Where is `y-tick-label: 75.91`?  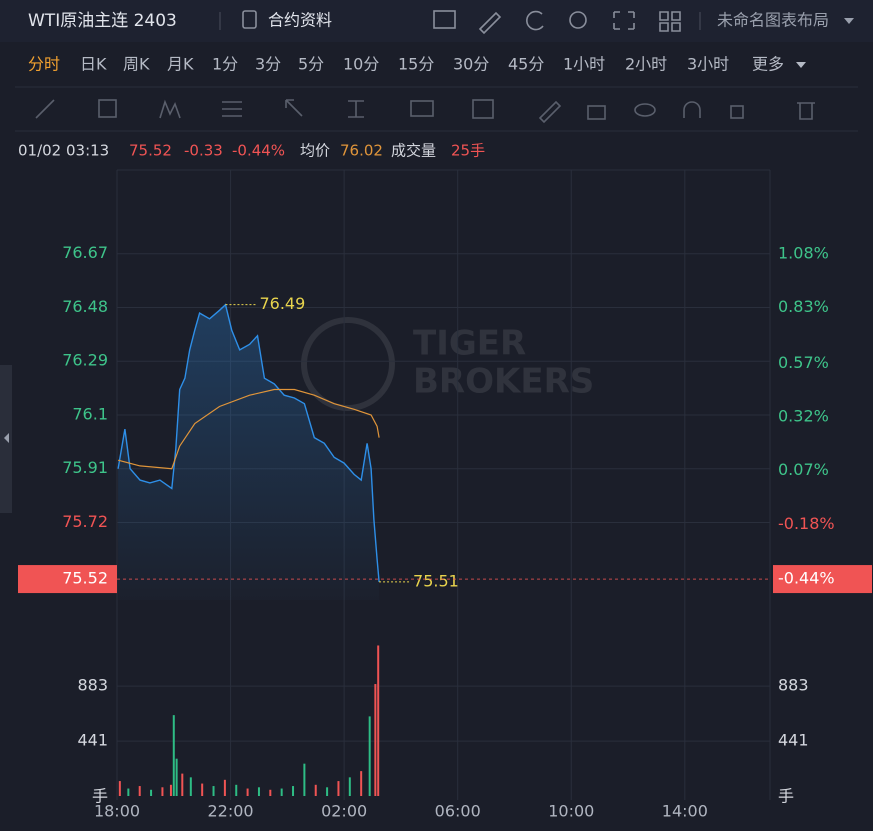
y-tick-label: 75.91 is located at coordinates (85, 467).